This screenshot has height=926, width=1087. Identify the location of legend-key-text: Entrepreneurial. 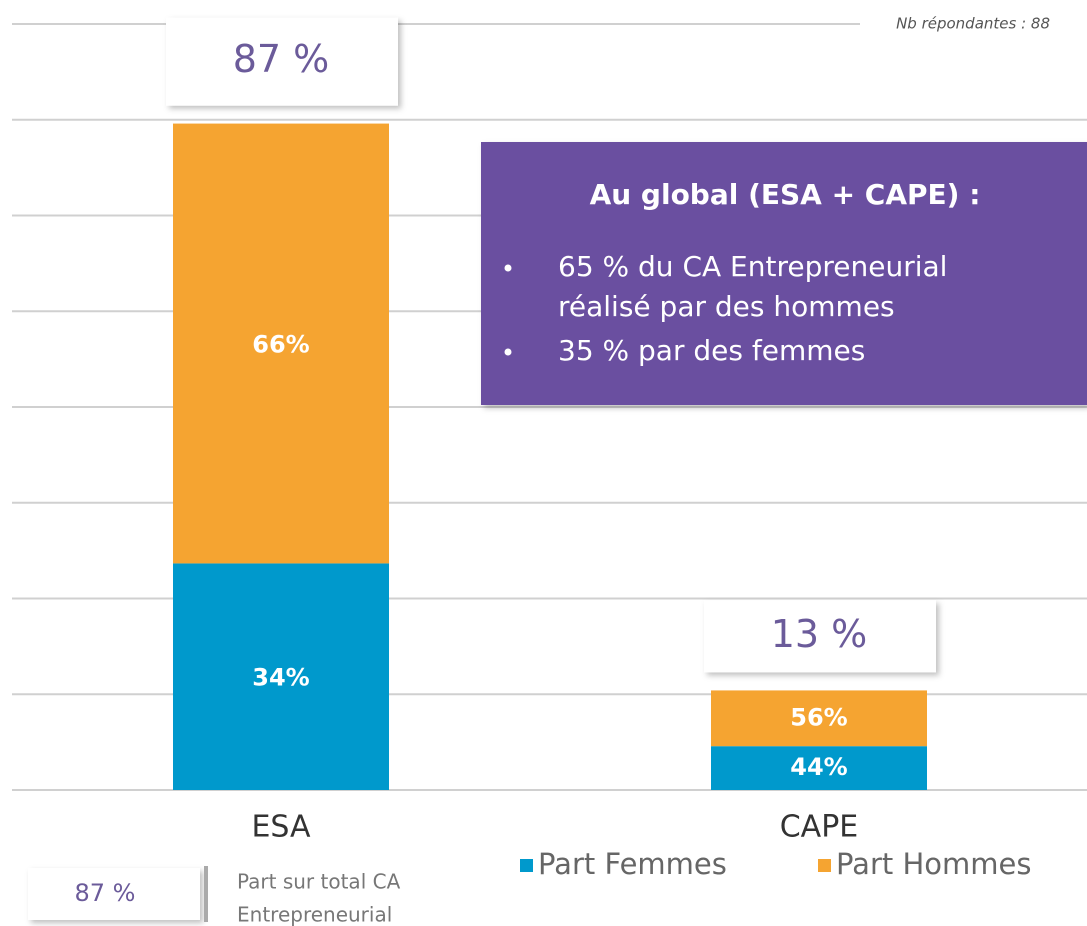
(314, 914).